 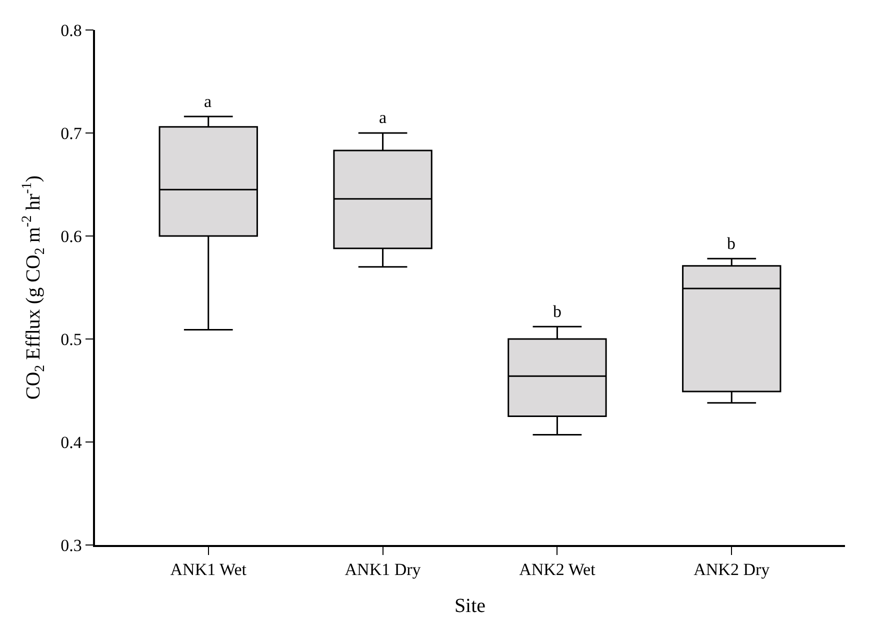 I want to click on x-tick-label: ANK2 Dry, so click(x=732, y=570).